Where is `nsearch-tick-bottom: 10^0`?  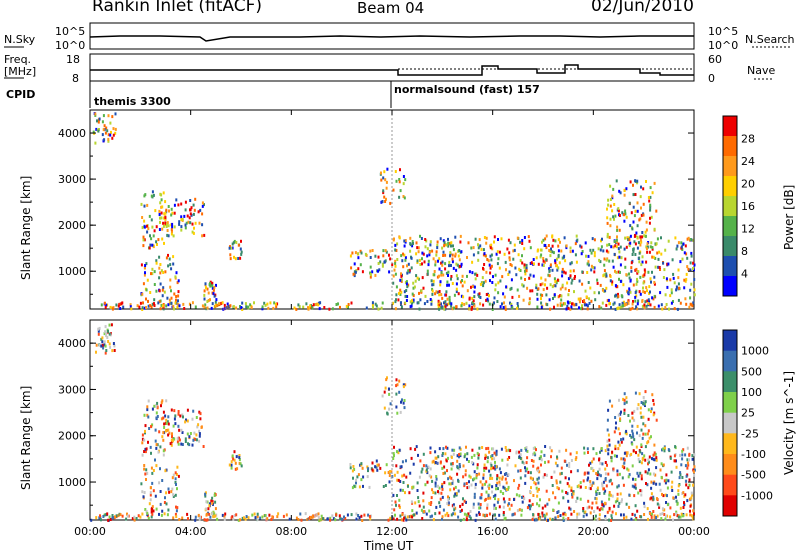
nsearch-tick-bottom: 10^0 is located at coordinates (723, 45).